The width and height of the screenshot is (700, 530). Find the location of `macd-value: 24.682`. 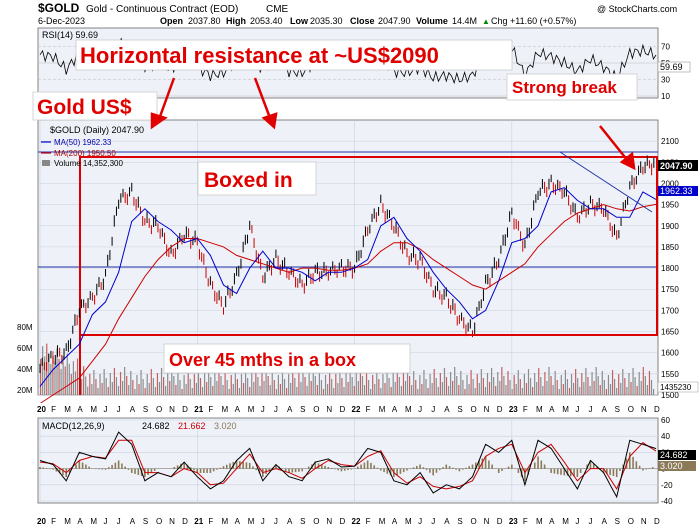

macd-value: 24.682 is located at coordinates (156, 426).